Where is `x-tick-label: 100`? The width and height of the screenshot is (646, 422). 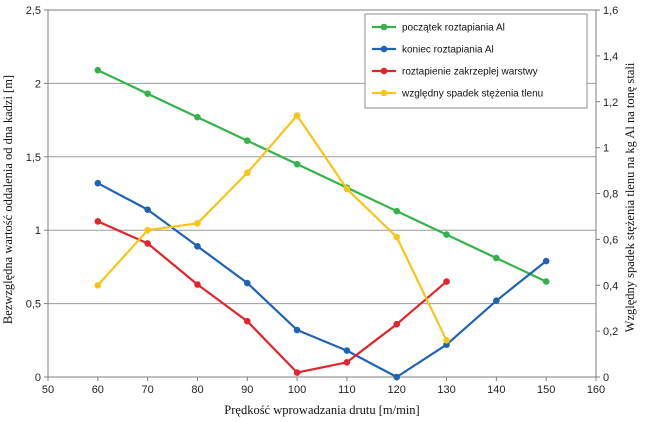
x-tick-label: 100 is located at coordinates (297, 390).